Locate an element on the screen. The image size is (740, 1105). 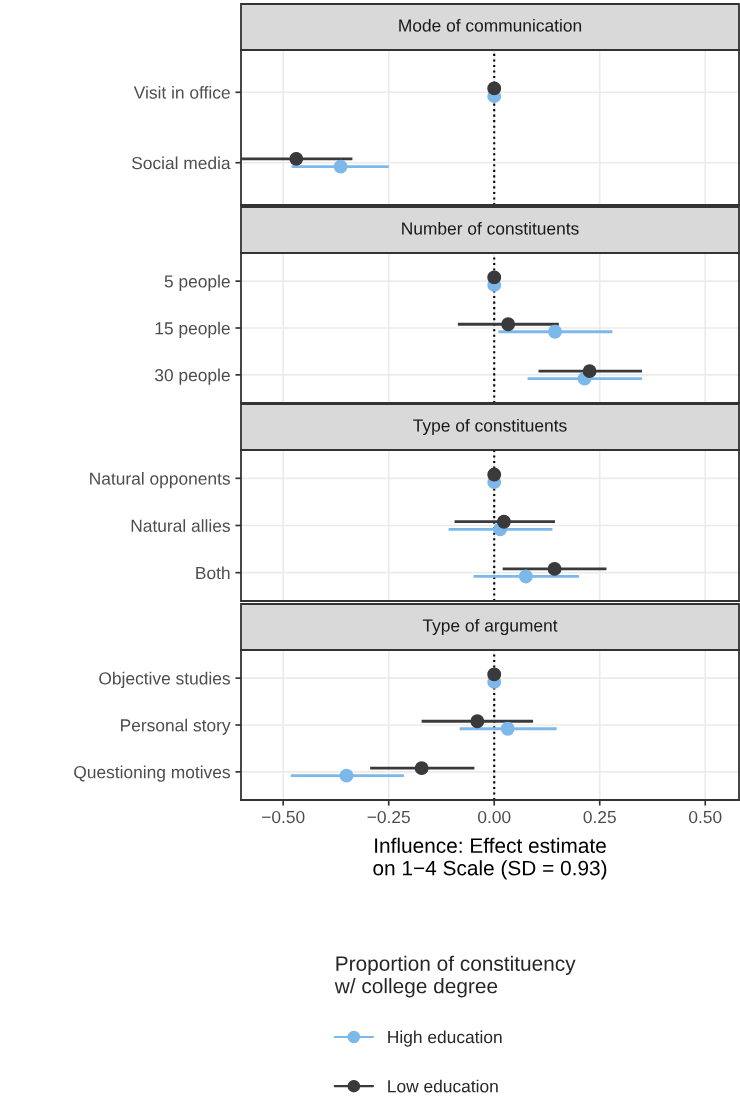
chart-title: Type of argument is located at coordinates (490, 627).